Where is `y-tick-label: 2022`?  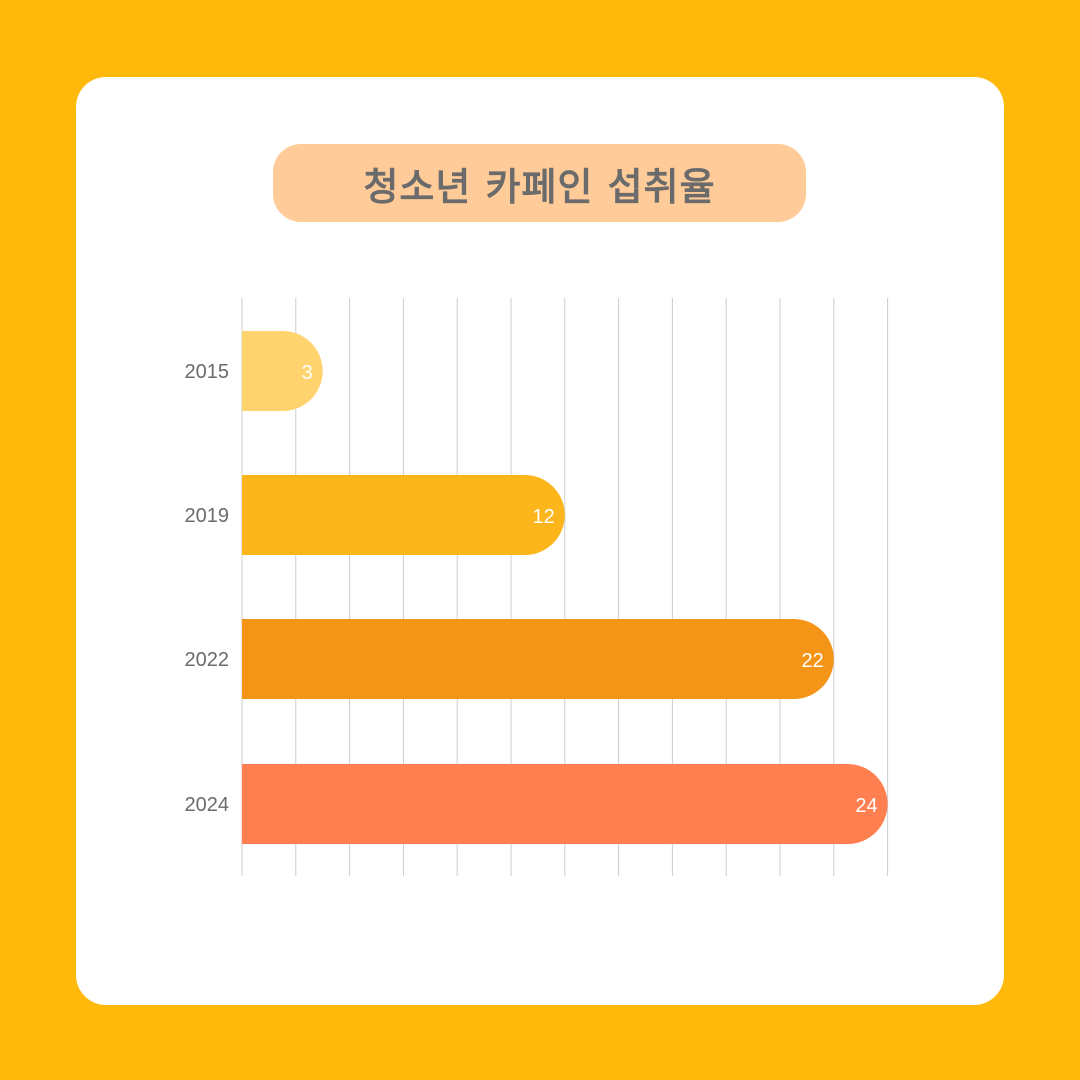 y-tick-label: 2022 is located at coordinates (207, 660).